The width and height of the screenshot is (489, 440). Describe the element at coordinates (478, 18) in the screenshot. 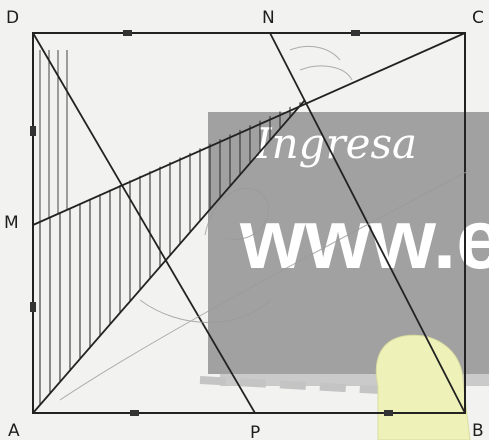

I see `label-C: C` at that location.